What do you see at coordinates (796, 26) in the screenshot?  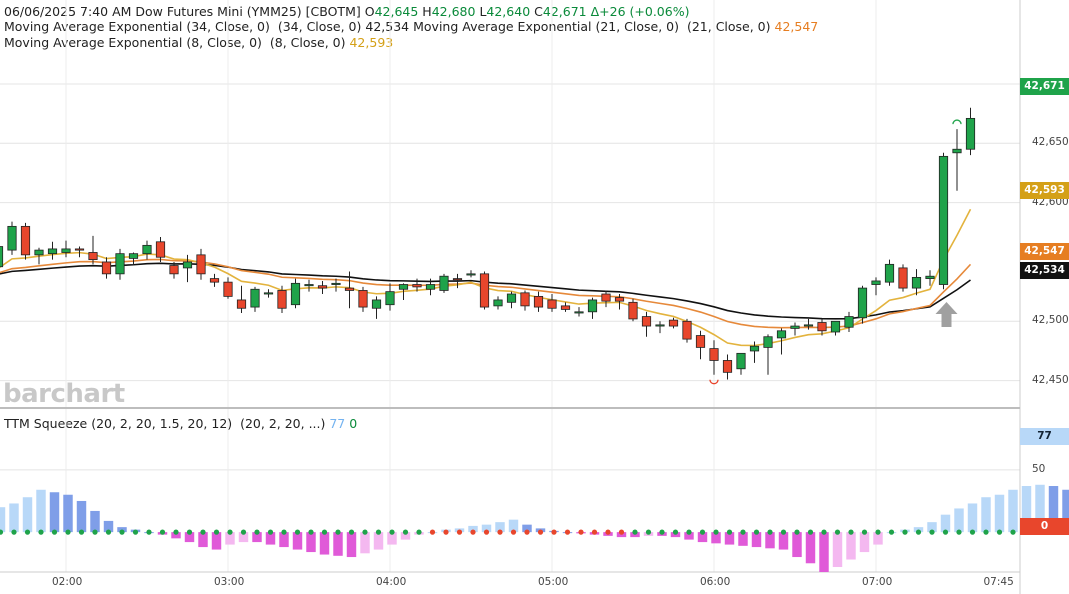 I see `ema21-value: 42,547` at bounding box center [796, 26].